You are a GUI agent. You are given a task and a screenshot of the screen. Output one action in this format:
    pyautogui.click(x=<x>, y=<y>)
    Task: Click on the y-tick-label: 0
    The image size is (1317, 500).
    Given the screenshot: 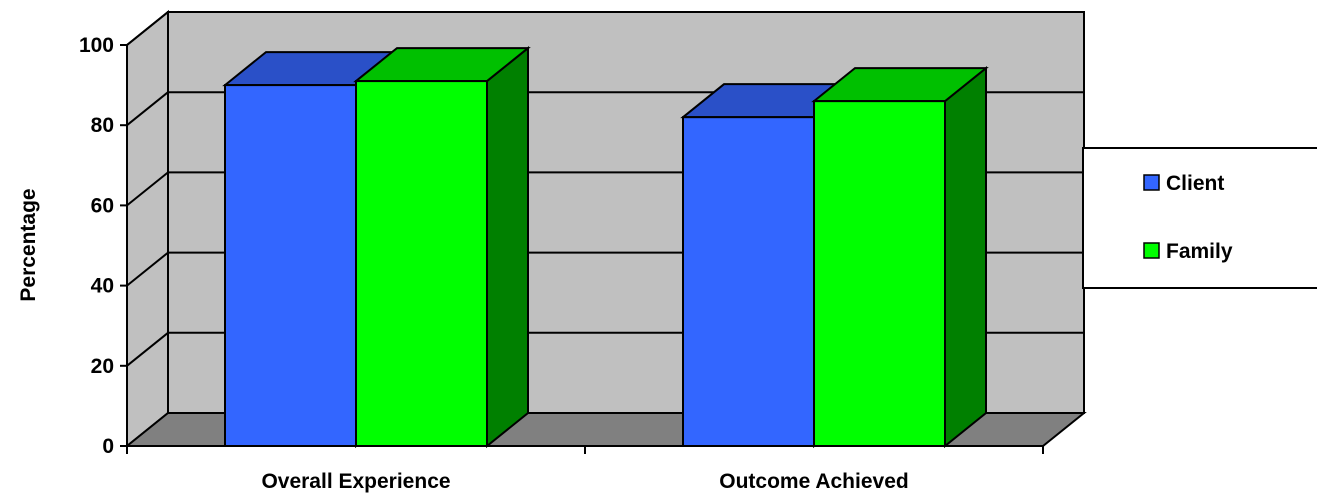 What is the action you would take?
    pyautogui.click(x=108, y=446)
    